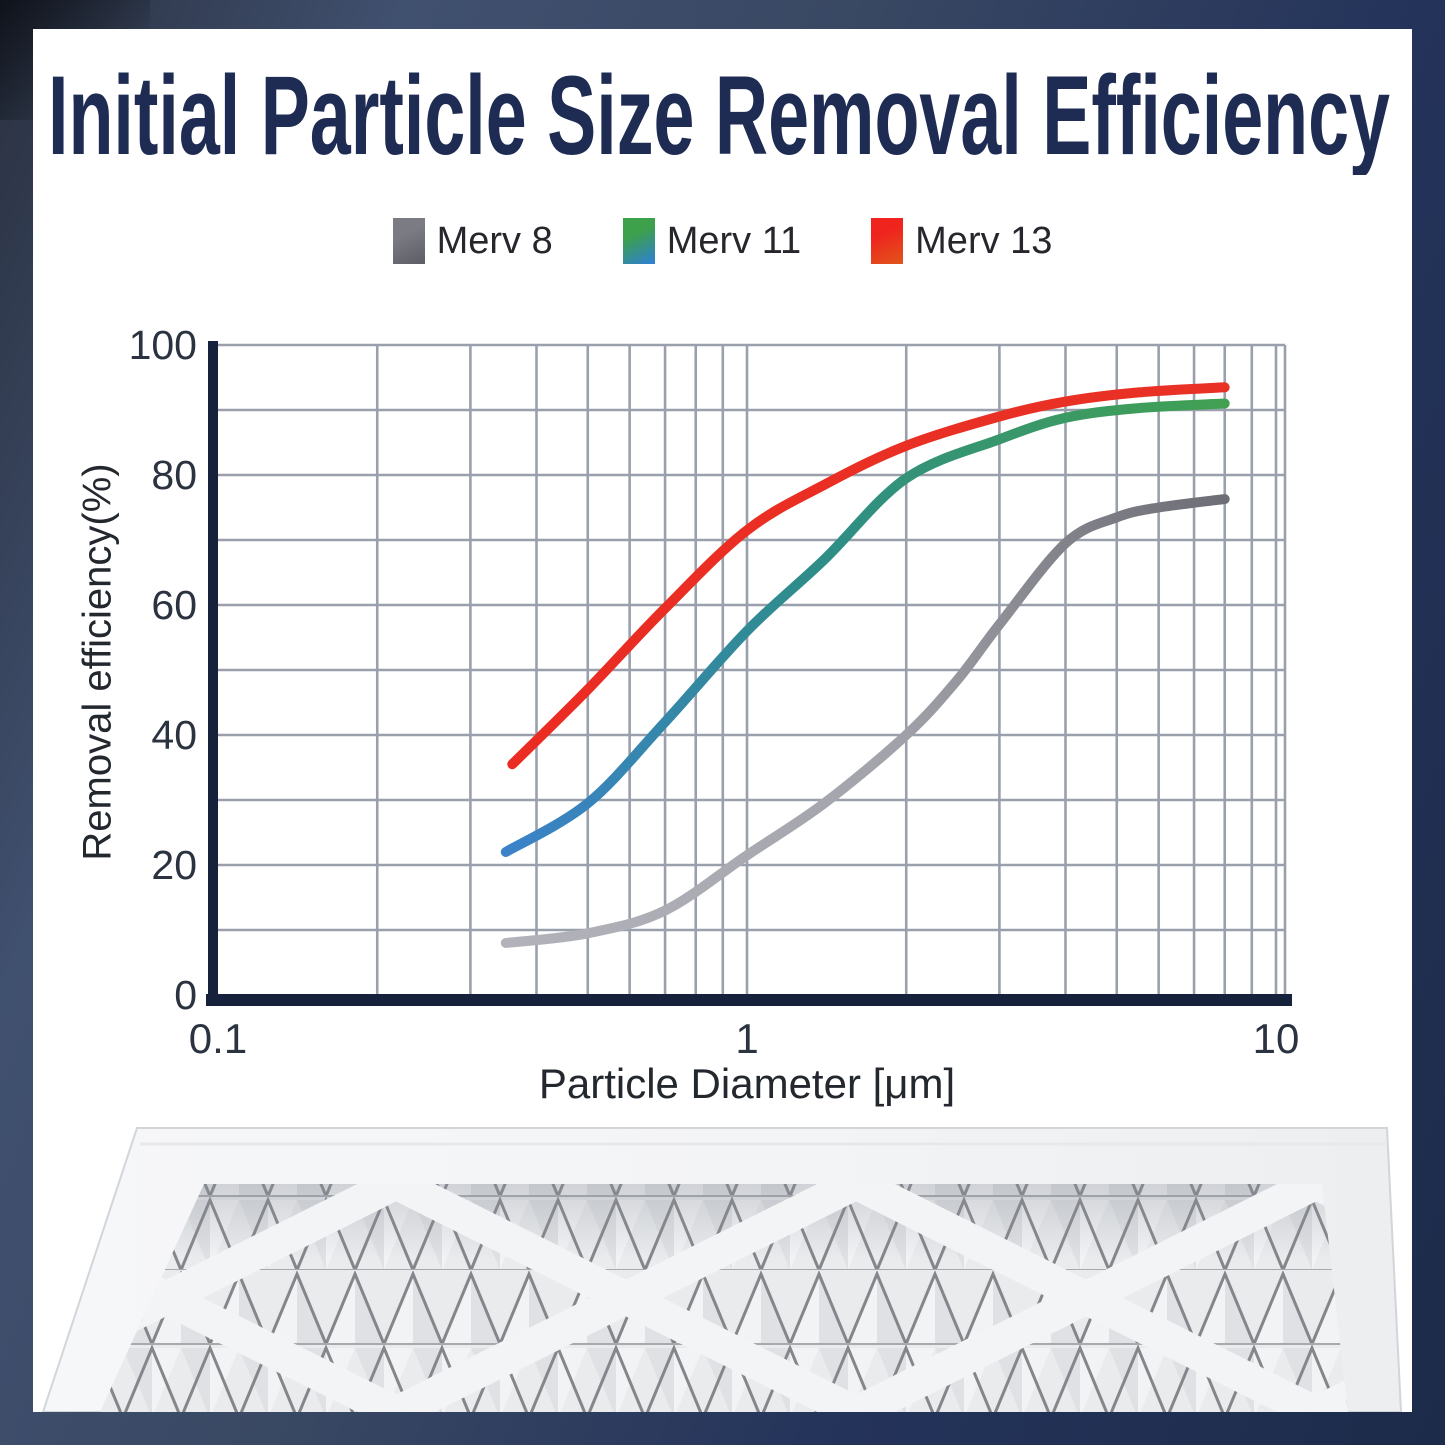 The width and height of the screenshot is (1445, 1445). I want to click on filter-lattice, so click(724, 1298).